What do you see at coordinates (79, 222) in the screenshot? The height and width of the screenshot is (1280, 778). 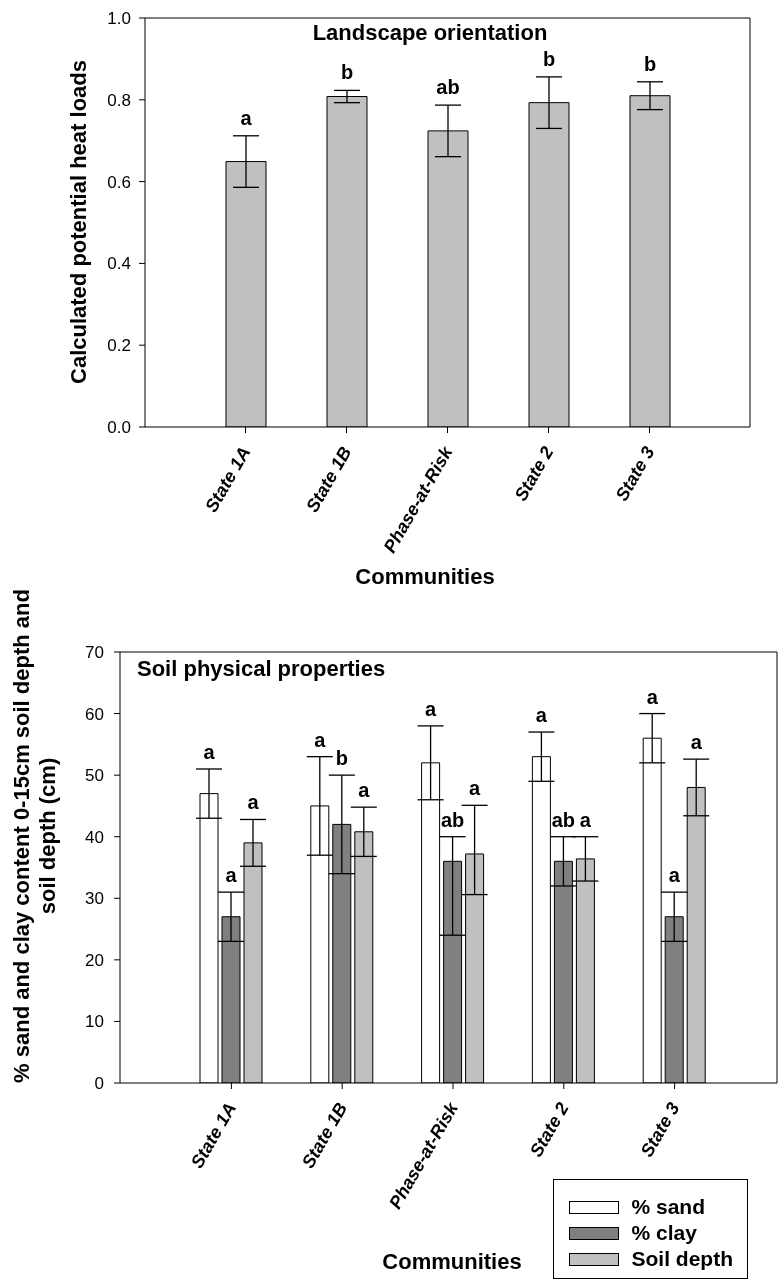 I see `y-axis-title: Calculated potential heat loads` at bounding box center [79, 222].